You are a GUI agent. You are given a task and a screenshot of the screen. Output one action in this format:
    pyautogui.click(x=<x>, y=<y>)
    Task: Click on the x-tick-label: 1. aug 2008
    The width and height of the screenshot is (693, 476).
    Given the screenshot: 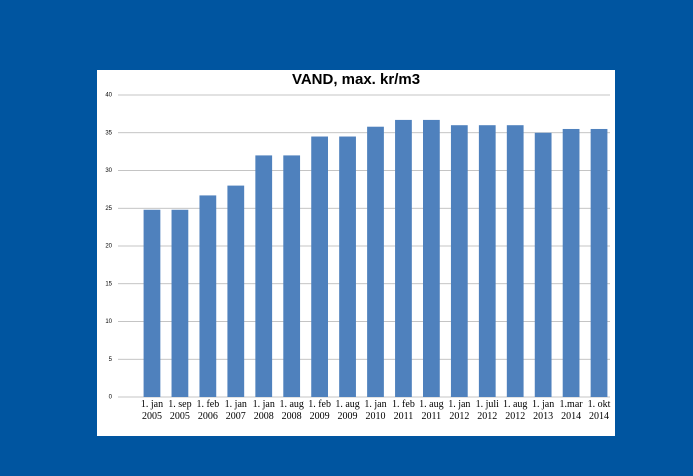 What is the action you would take?
    pyautogui.click(x=291, y=410)
    